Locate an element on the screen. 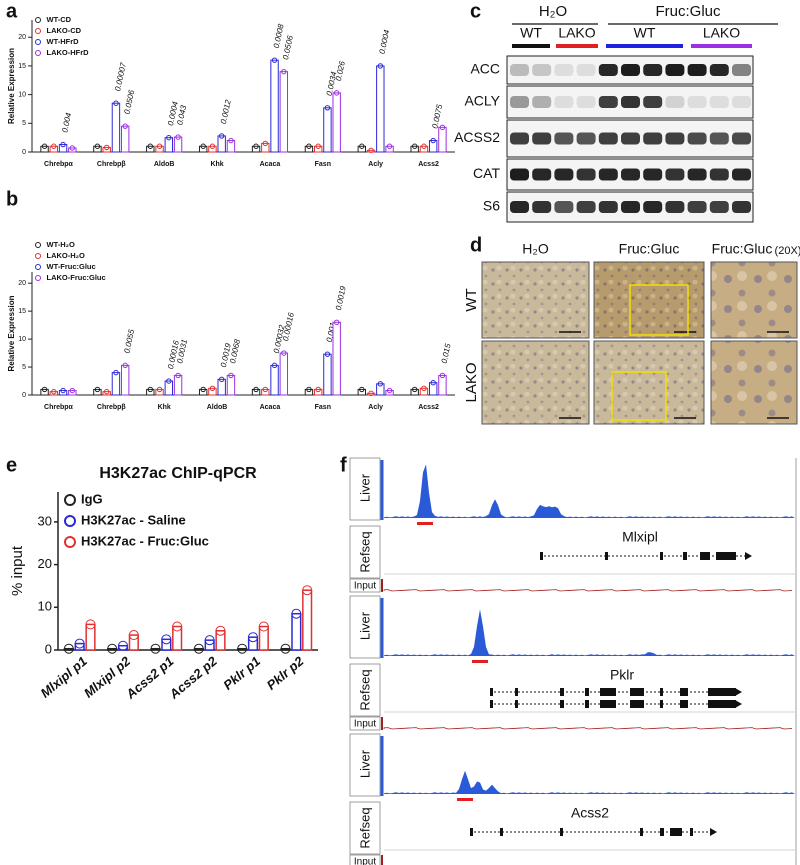  legend-marker is located at coordinates (38, 20).